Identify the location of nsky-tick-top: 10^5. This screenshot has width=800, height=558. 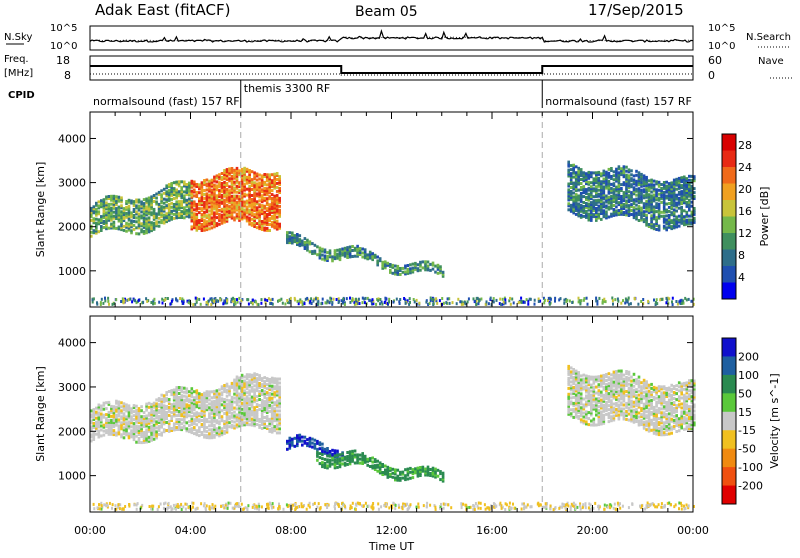
(63, 28).